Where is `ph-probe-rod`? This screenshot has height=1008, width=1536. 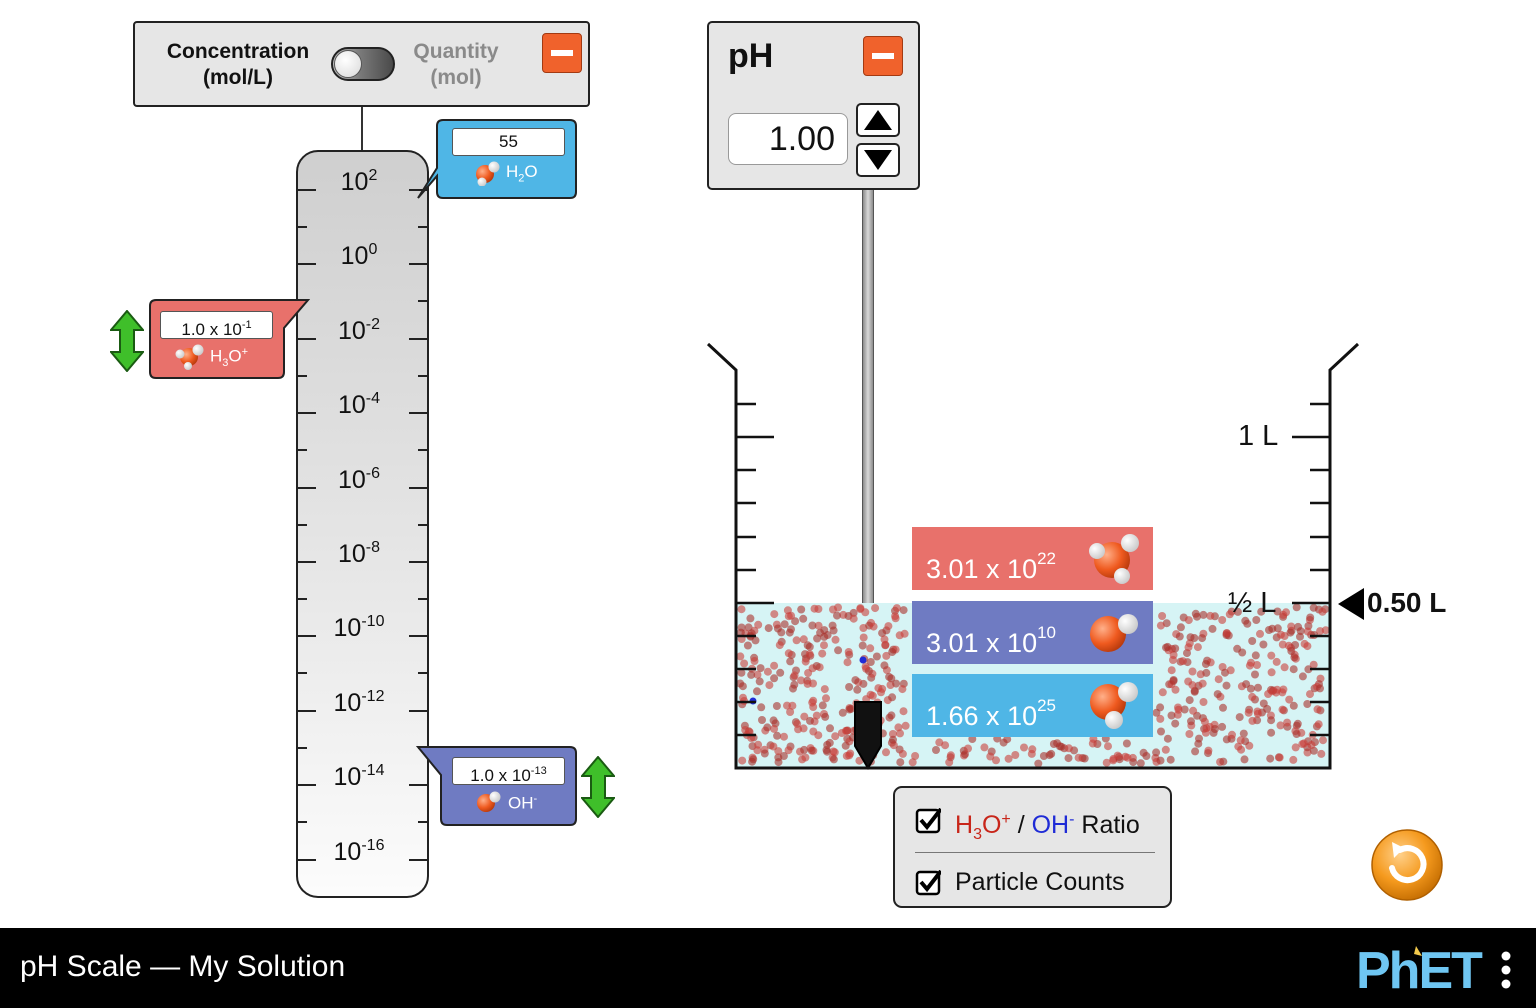
ph-probe-rod is located at coordinates (868, 450).